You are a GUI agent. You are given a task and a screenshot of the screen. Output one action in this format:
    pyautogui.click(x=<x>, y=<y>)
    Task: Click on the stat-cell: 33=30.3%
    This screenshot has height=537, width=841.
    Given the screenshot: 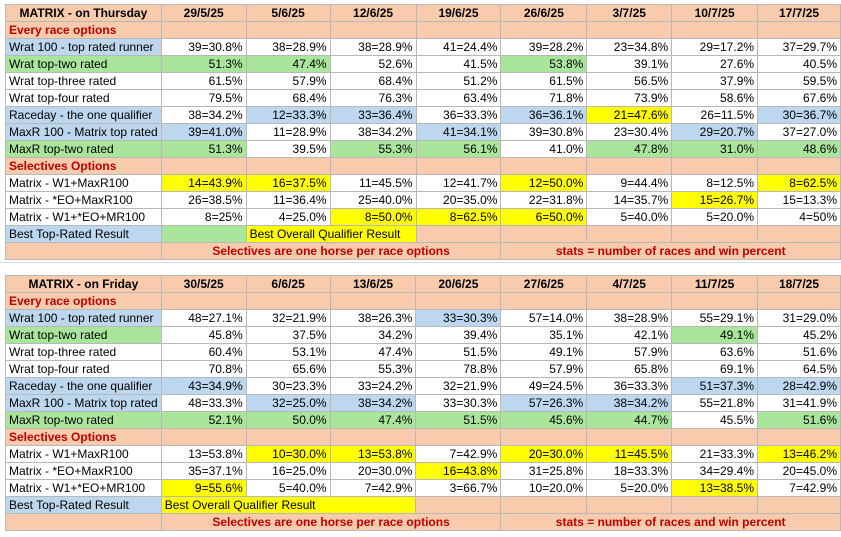 What is the action you would take?
    pyautogui.click(x=458, y=318)
    